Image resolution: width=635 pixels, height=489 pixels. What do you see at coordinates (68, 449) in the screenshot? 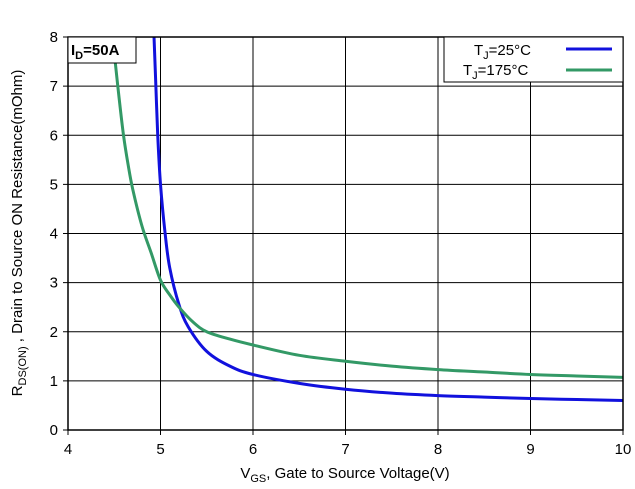
I see `x-tick-label: 4` at bounding box center [68, 449].